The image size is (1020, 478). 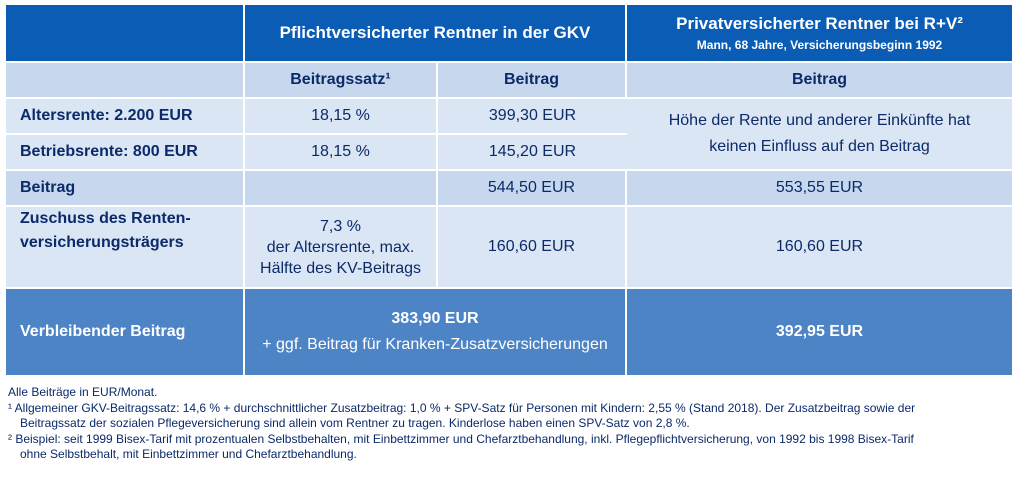 What do you see at coordinates (532, 248) in the screenshot?
I see `zuschuss-gkv: 160,60 EUR` at bounding box center [532, 248].